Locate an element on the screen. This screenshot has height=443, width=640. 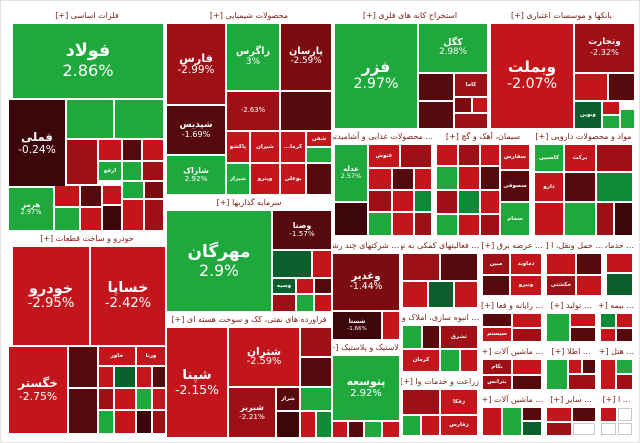
stock-tile: -2.63% is located at coordinates (253, 111).